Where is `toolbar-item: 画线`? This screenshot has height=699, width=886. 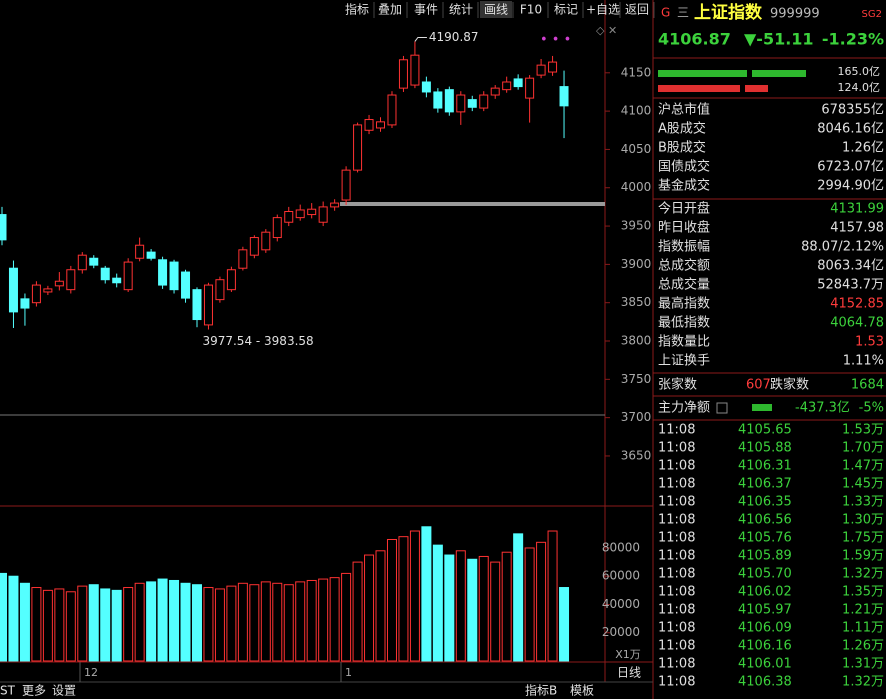 toolbar-item: 画线 is located at coordinates (496, 10).